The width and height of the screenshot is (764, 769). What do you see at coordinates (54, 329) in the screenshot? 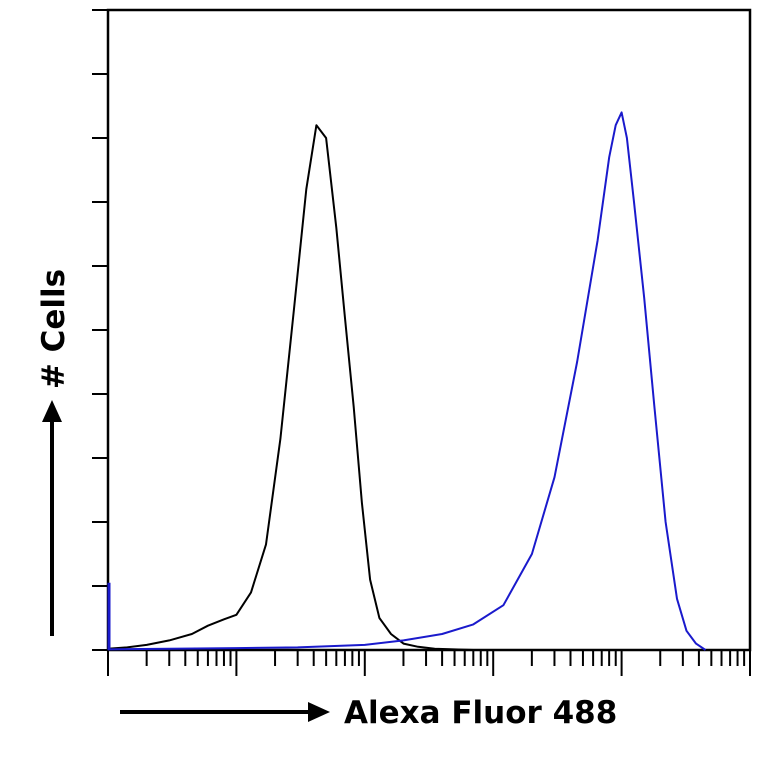
I see `y-axis-label: # Cells` at bounding box center [54, 329].